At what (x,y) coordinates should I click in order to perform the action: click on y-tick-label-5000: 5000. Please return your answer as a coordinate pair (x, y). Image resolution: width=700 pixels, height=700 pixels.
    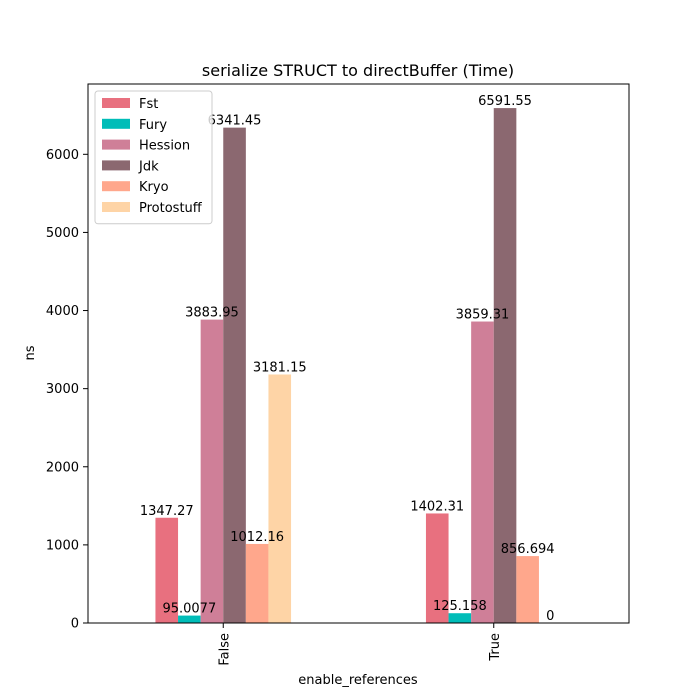
    Looking at the image, I should click on (62, 233).